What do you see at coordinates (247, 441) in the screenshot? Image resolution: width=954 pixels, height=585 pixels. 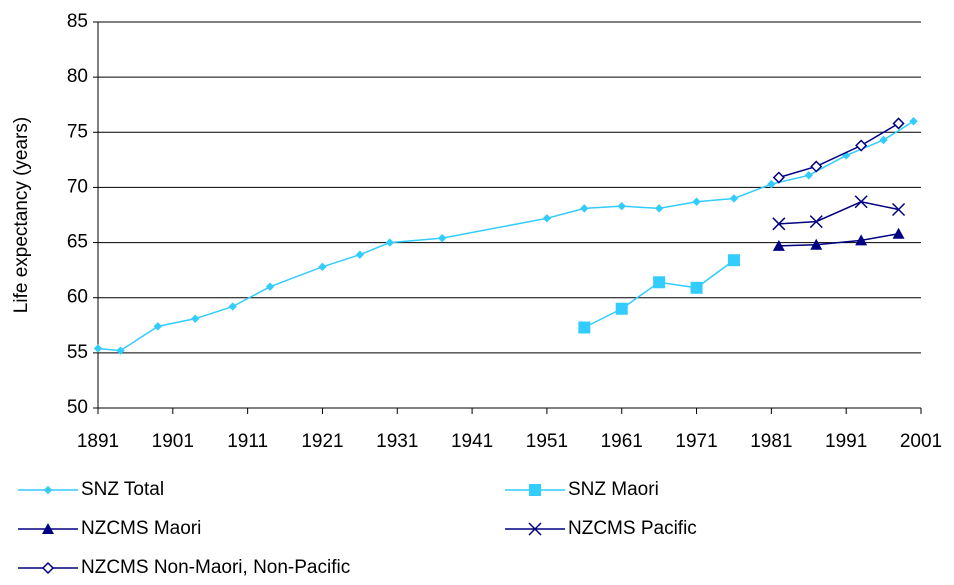 I see `x-tick-label: 1911` at bounding box center [247, 441].